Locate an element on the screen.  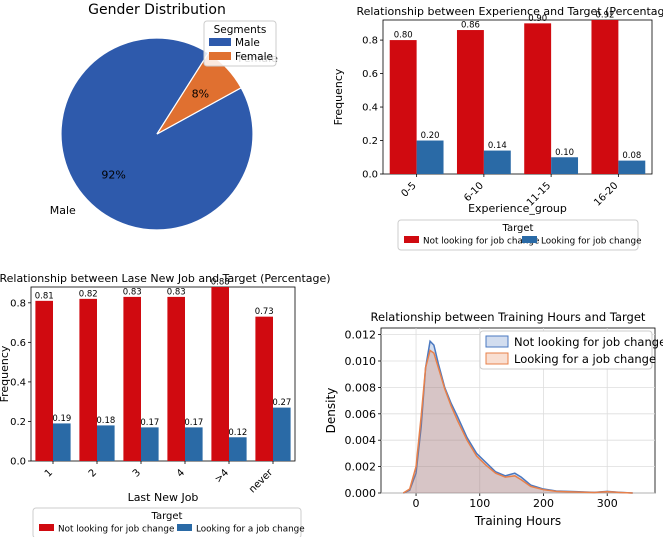
x-tick-label: >4 is located at coordinates (222, 476).